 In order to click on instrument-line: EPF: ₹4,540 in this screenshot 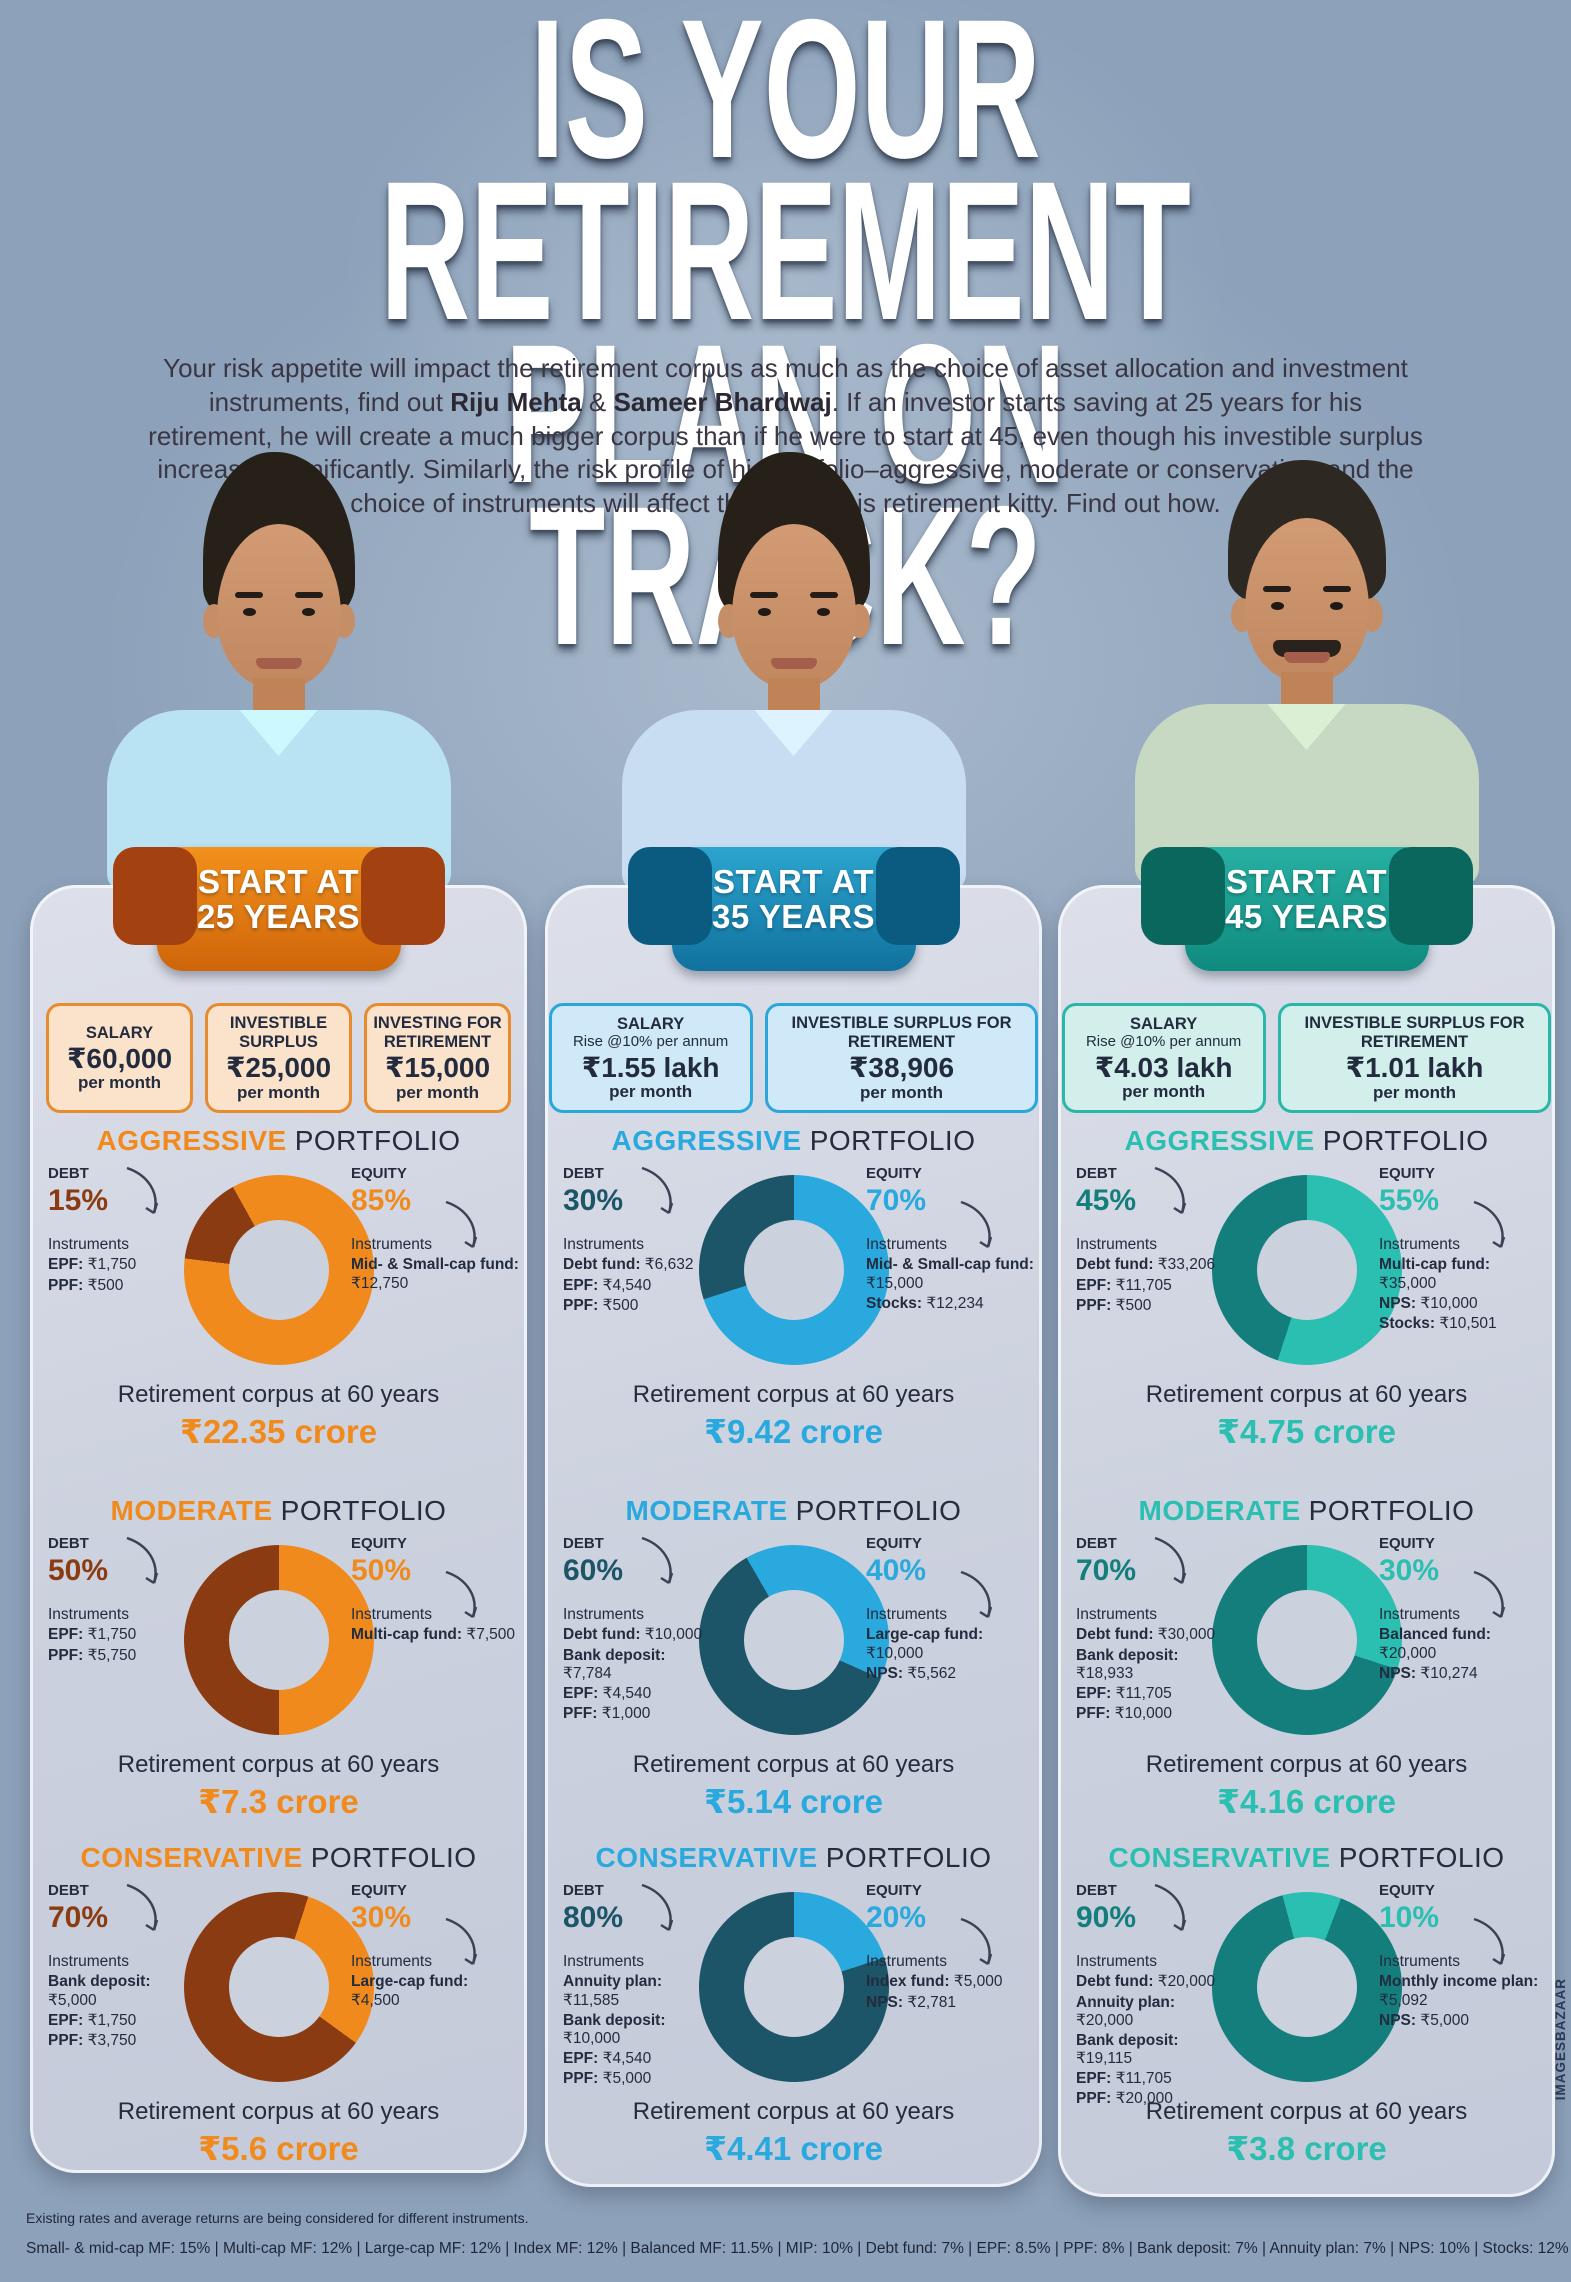, I will do `click(607, 1693)`.